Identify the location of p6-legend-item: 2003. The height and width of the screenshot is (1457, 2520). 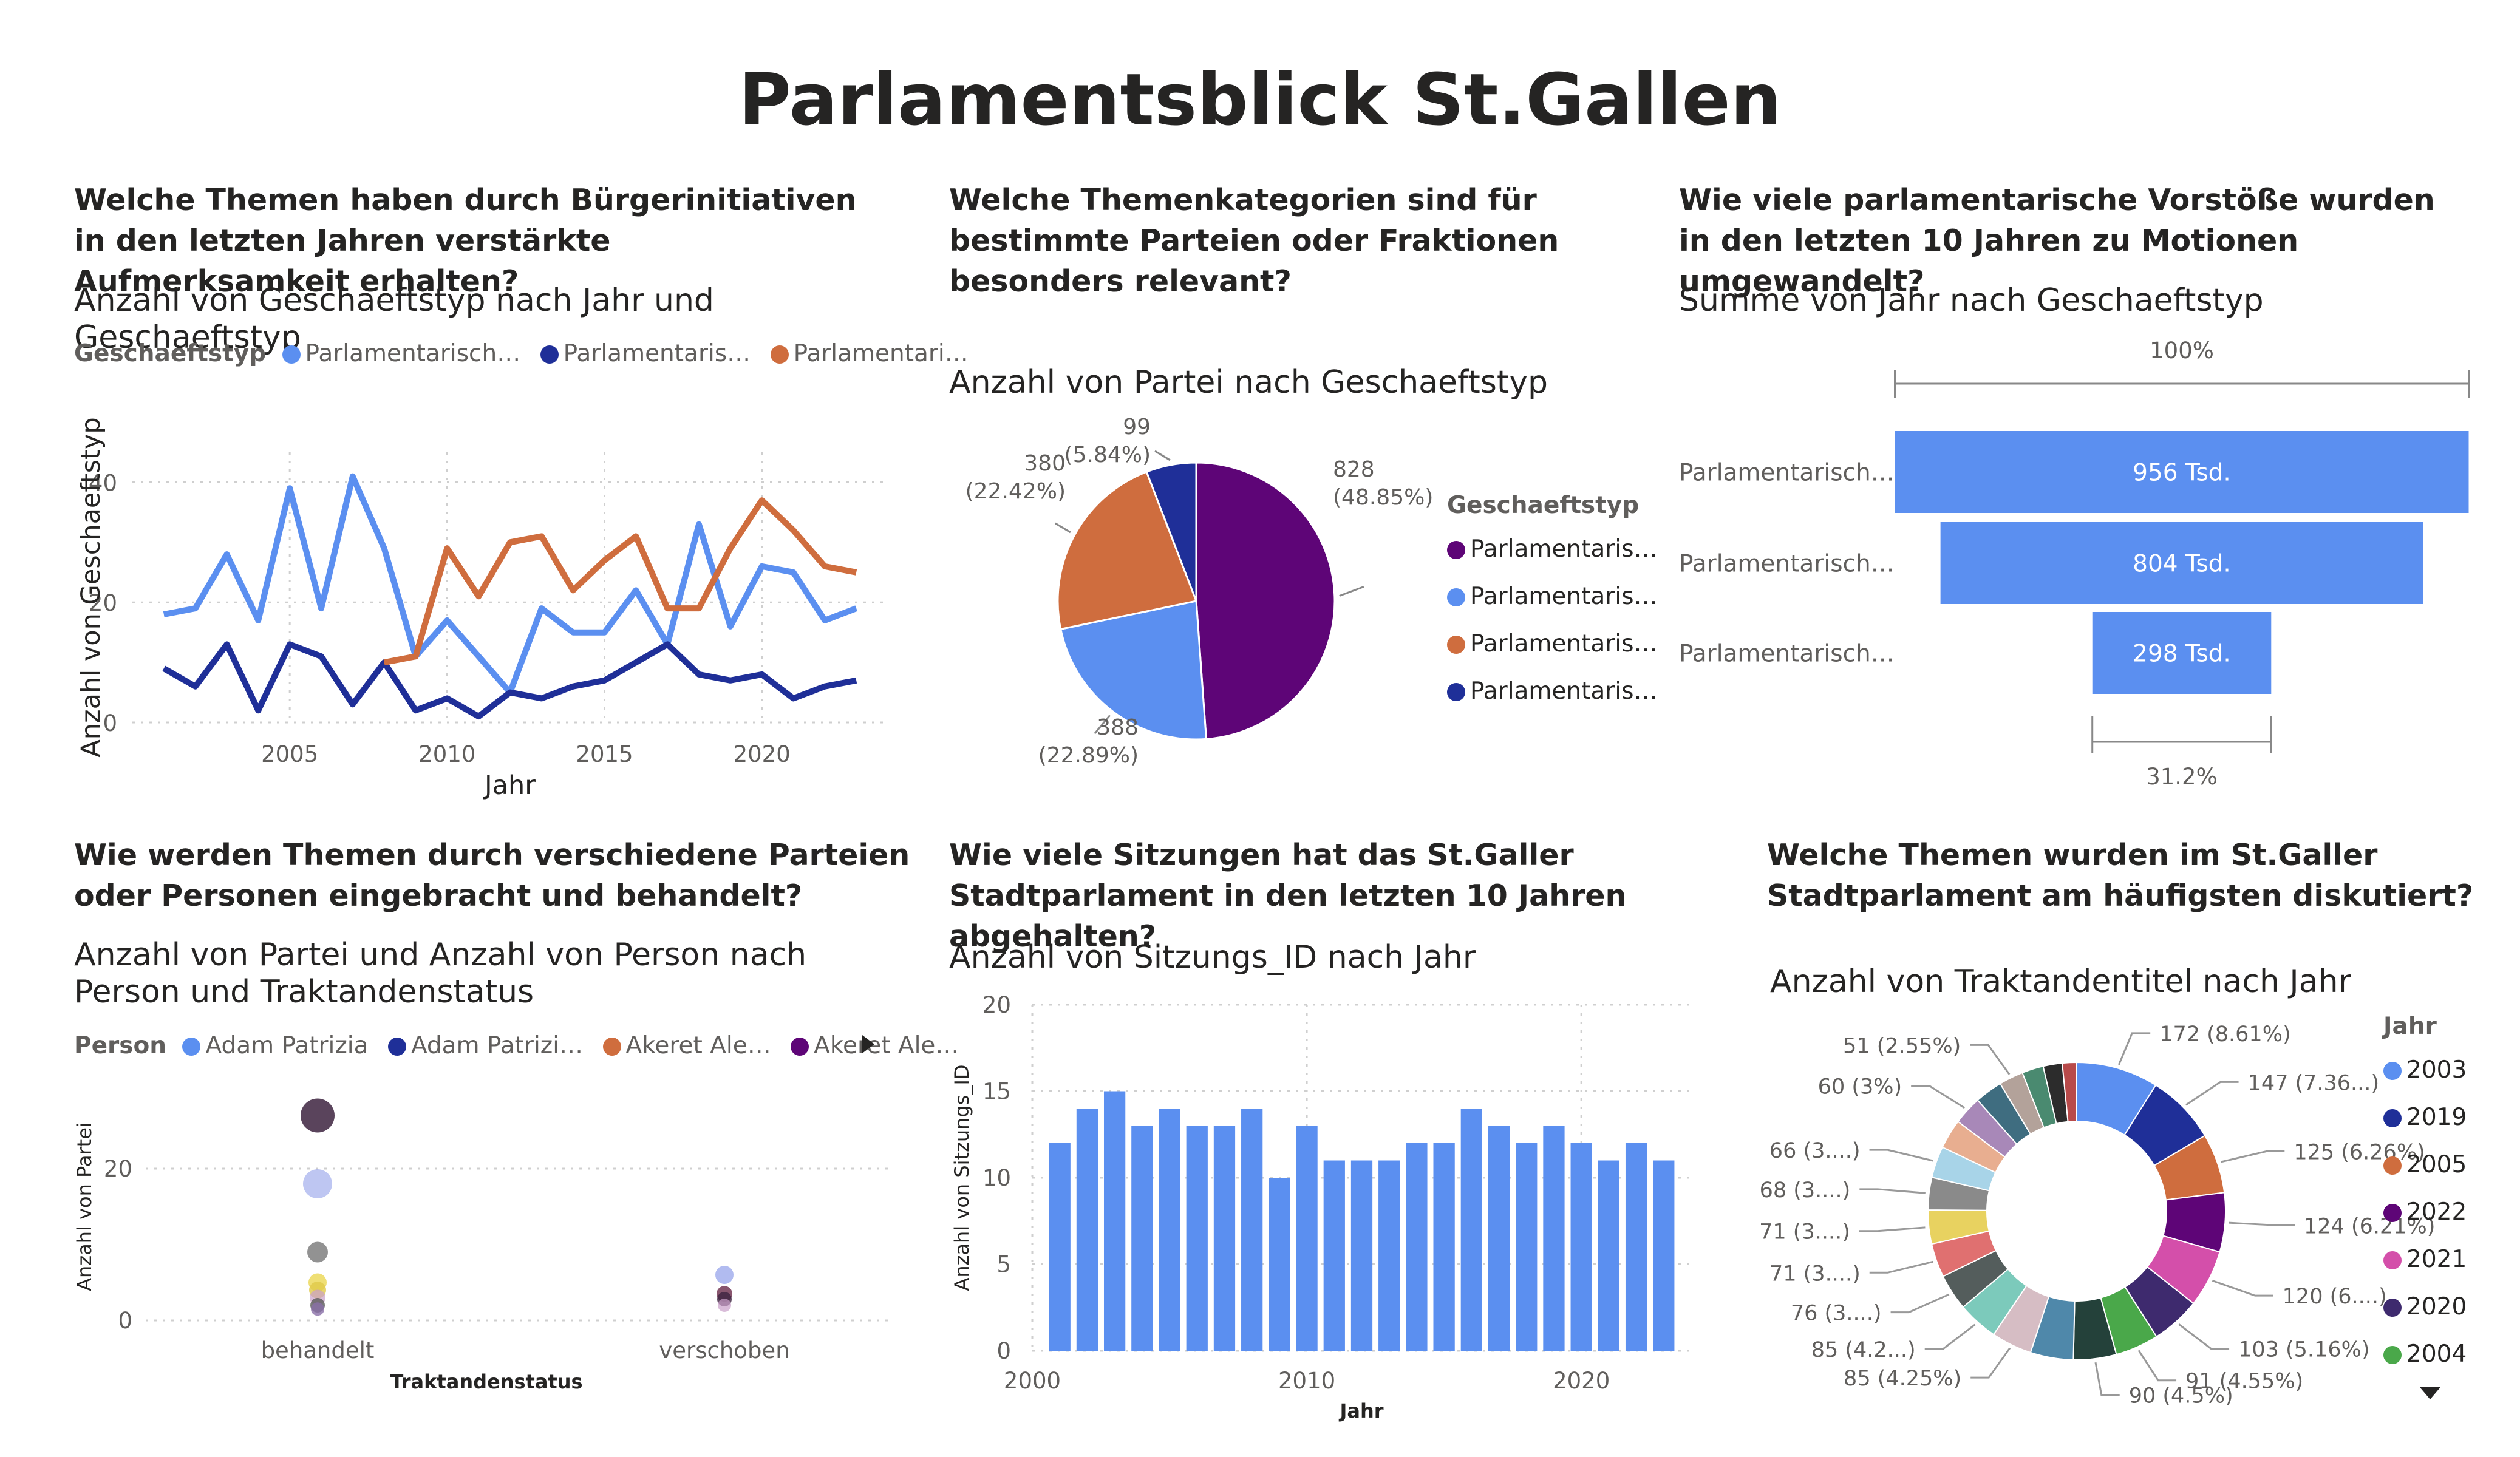
(2425, 1070).